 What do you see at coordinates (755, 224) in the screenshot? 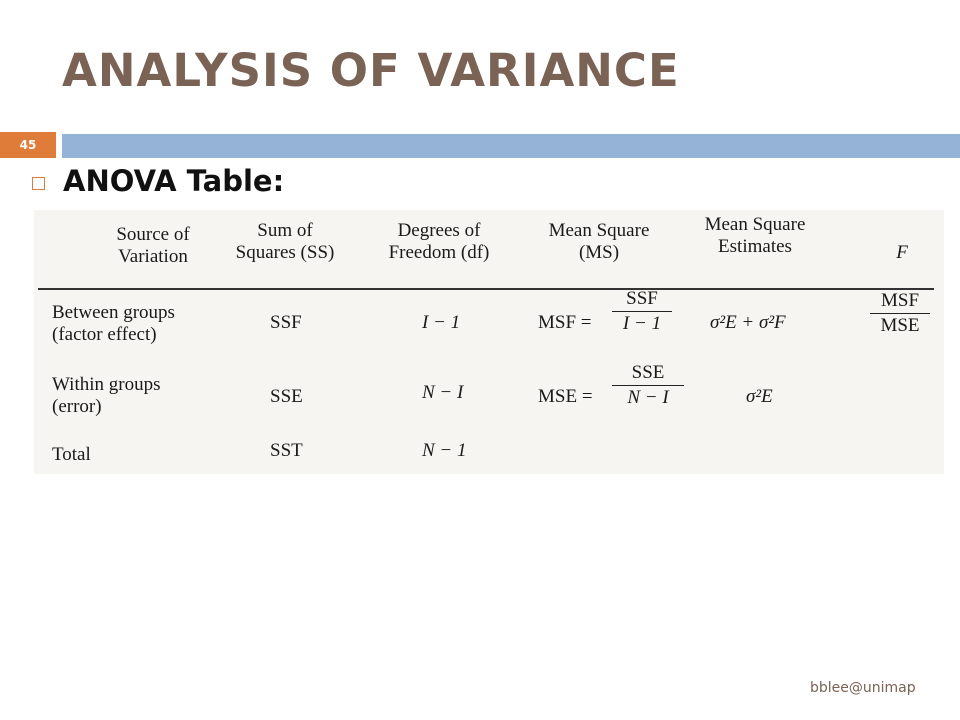
I see `header-est-line1: Mean Square` at bounding box center [755, 224].